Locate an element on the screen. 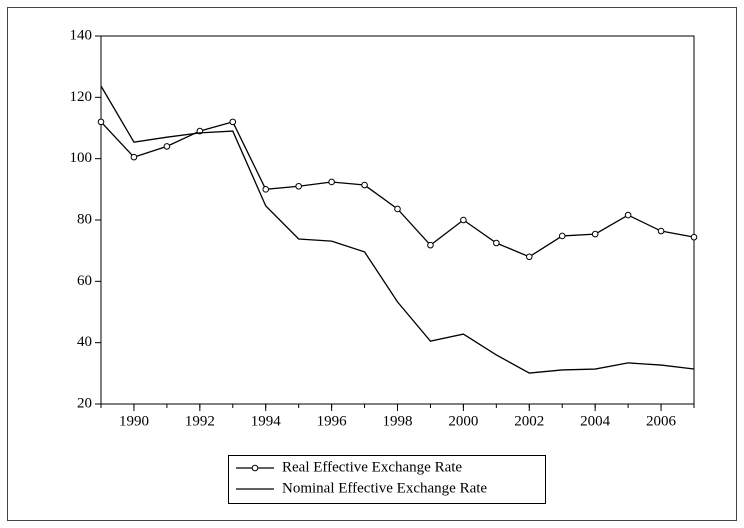  y-tick-label: 40 is located at coordinates (84, 342).